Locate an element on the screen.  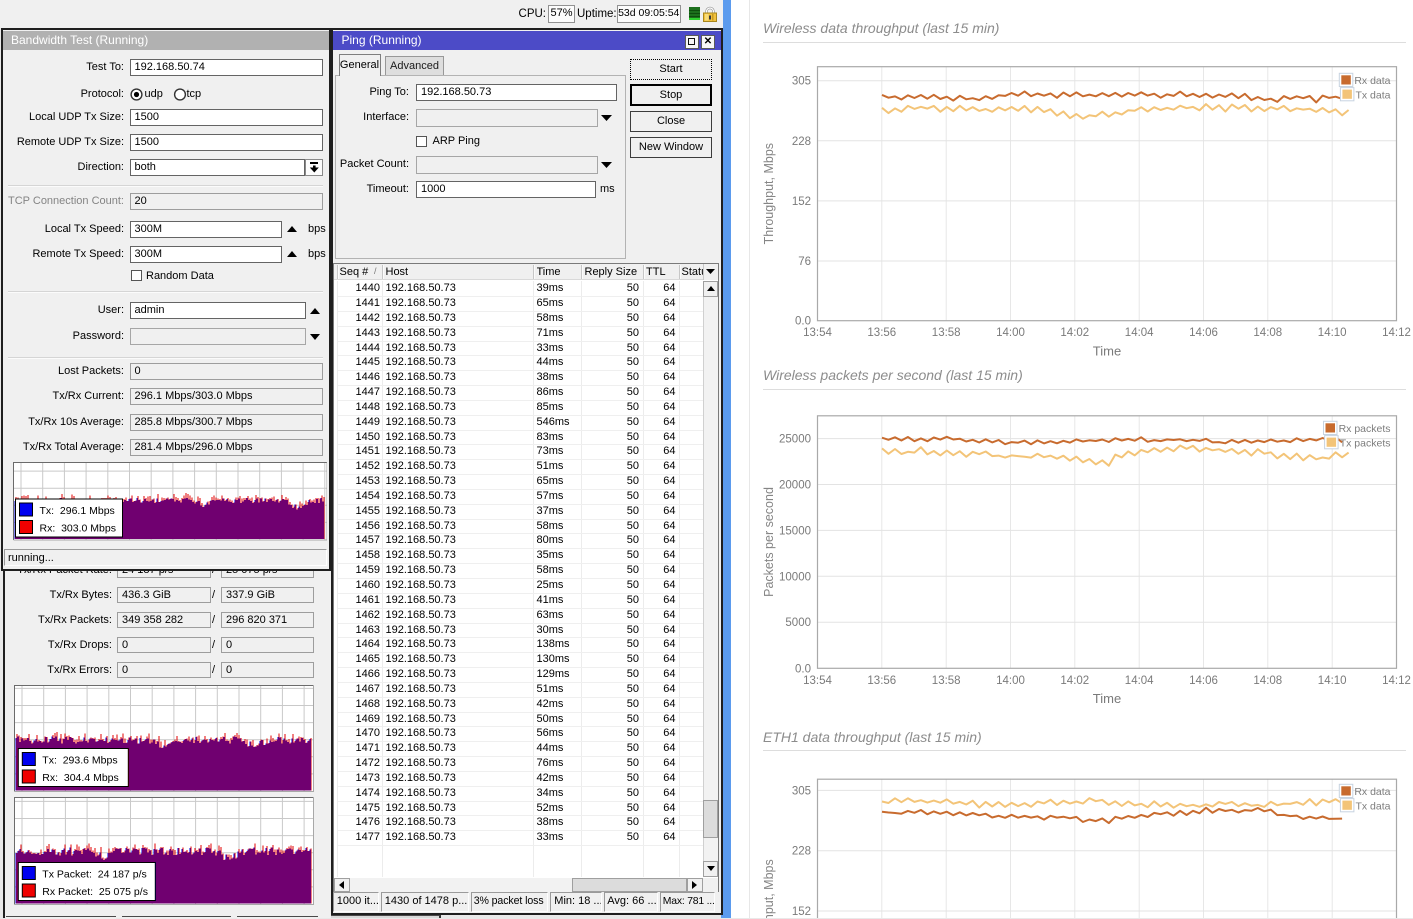
svg-text: 76 is located at coordinates (804, 262).